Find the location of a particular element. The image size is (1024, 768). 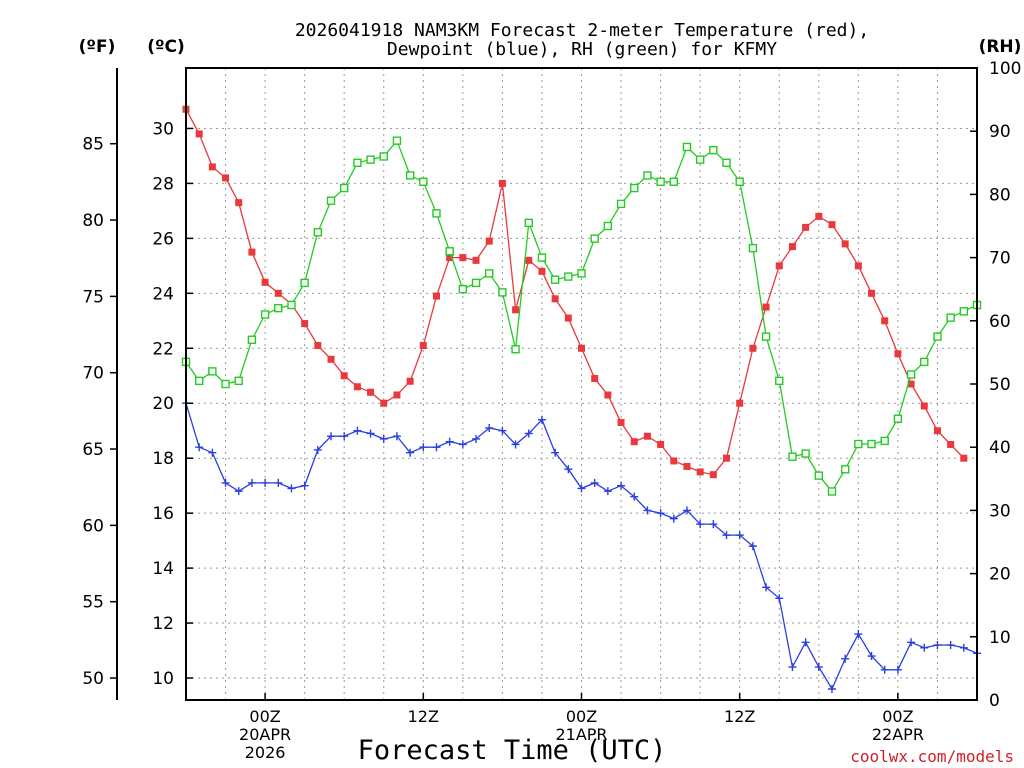

celsius-tick-label: 22 is located at coordinates (163, 349).